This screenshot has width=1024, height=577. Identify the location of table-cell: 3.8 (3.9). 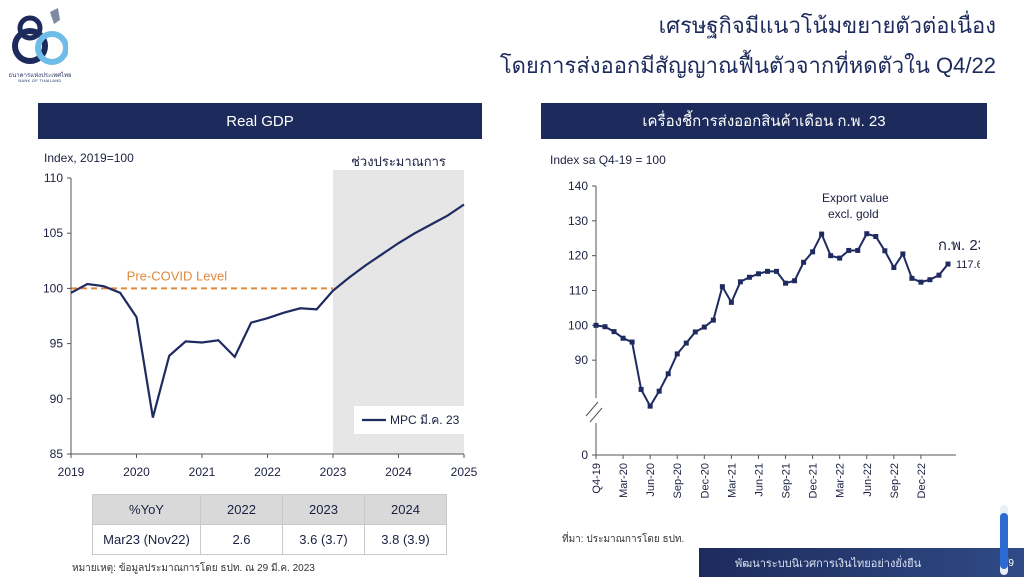
(405, 539).